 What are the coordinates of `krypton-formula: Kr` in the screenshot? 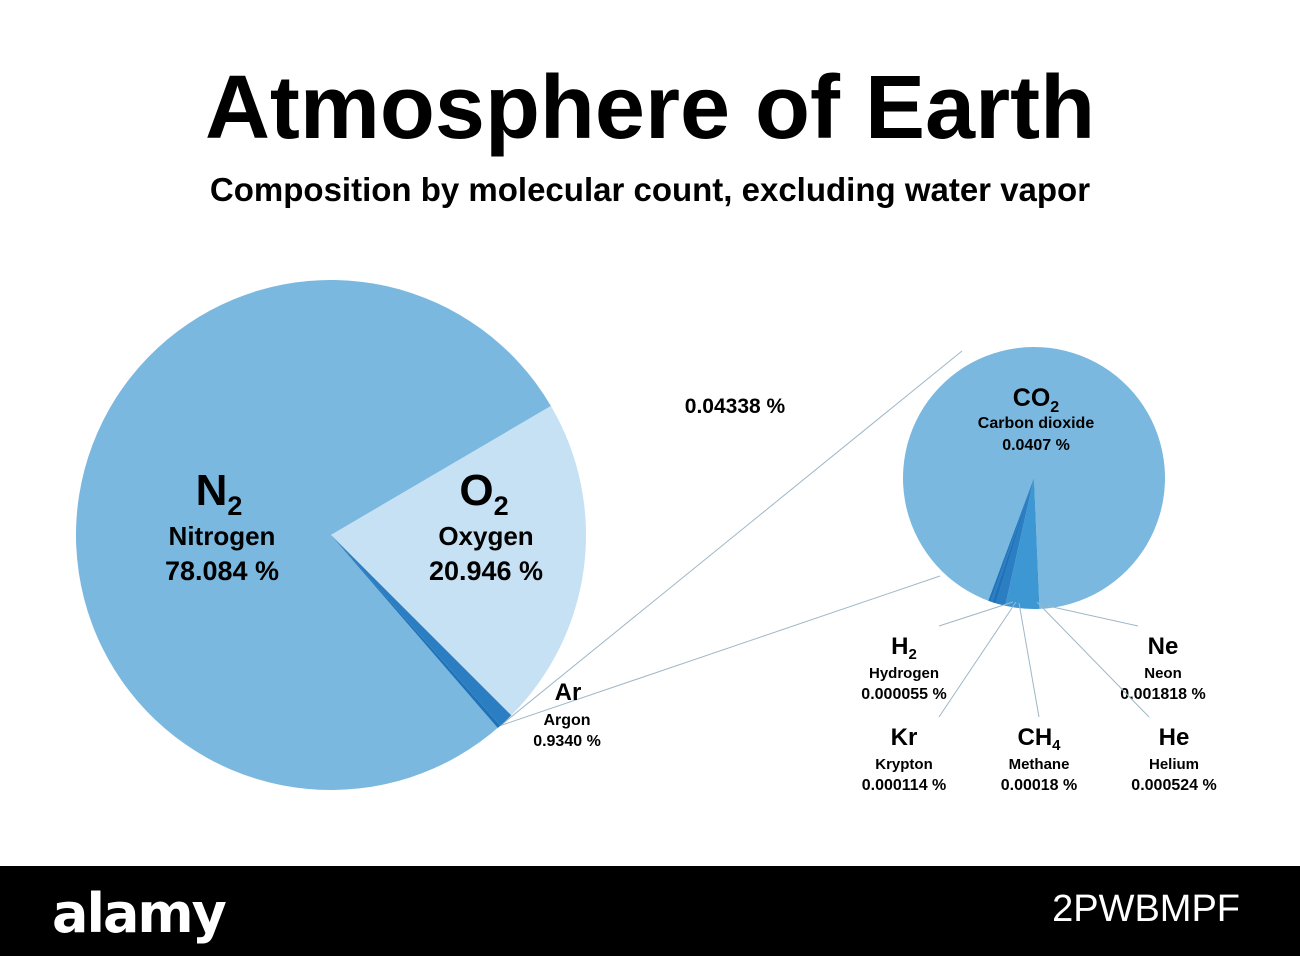 It's located at (904, 737).